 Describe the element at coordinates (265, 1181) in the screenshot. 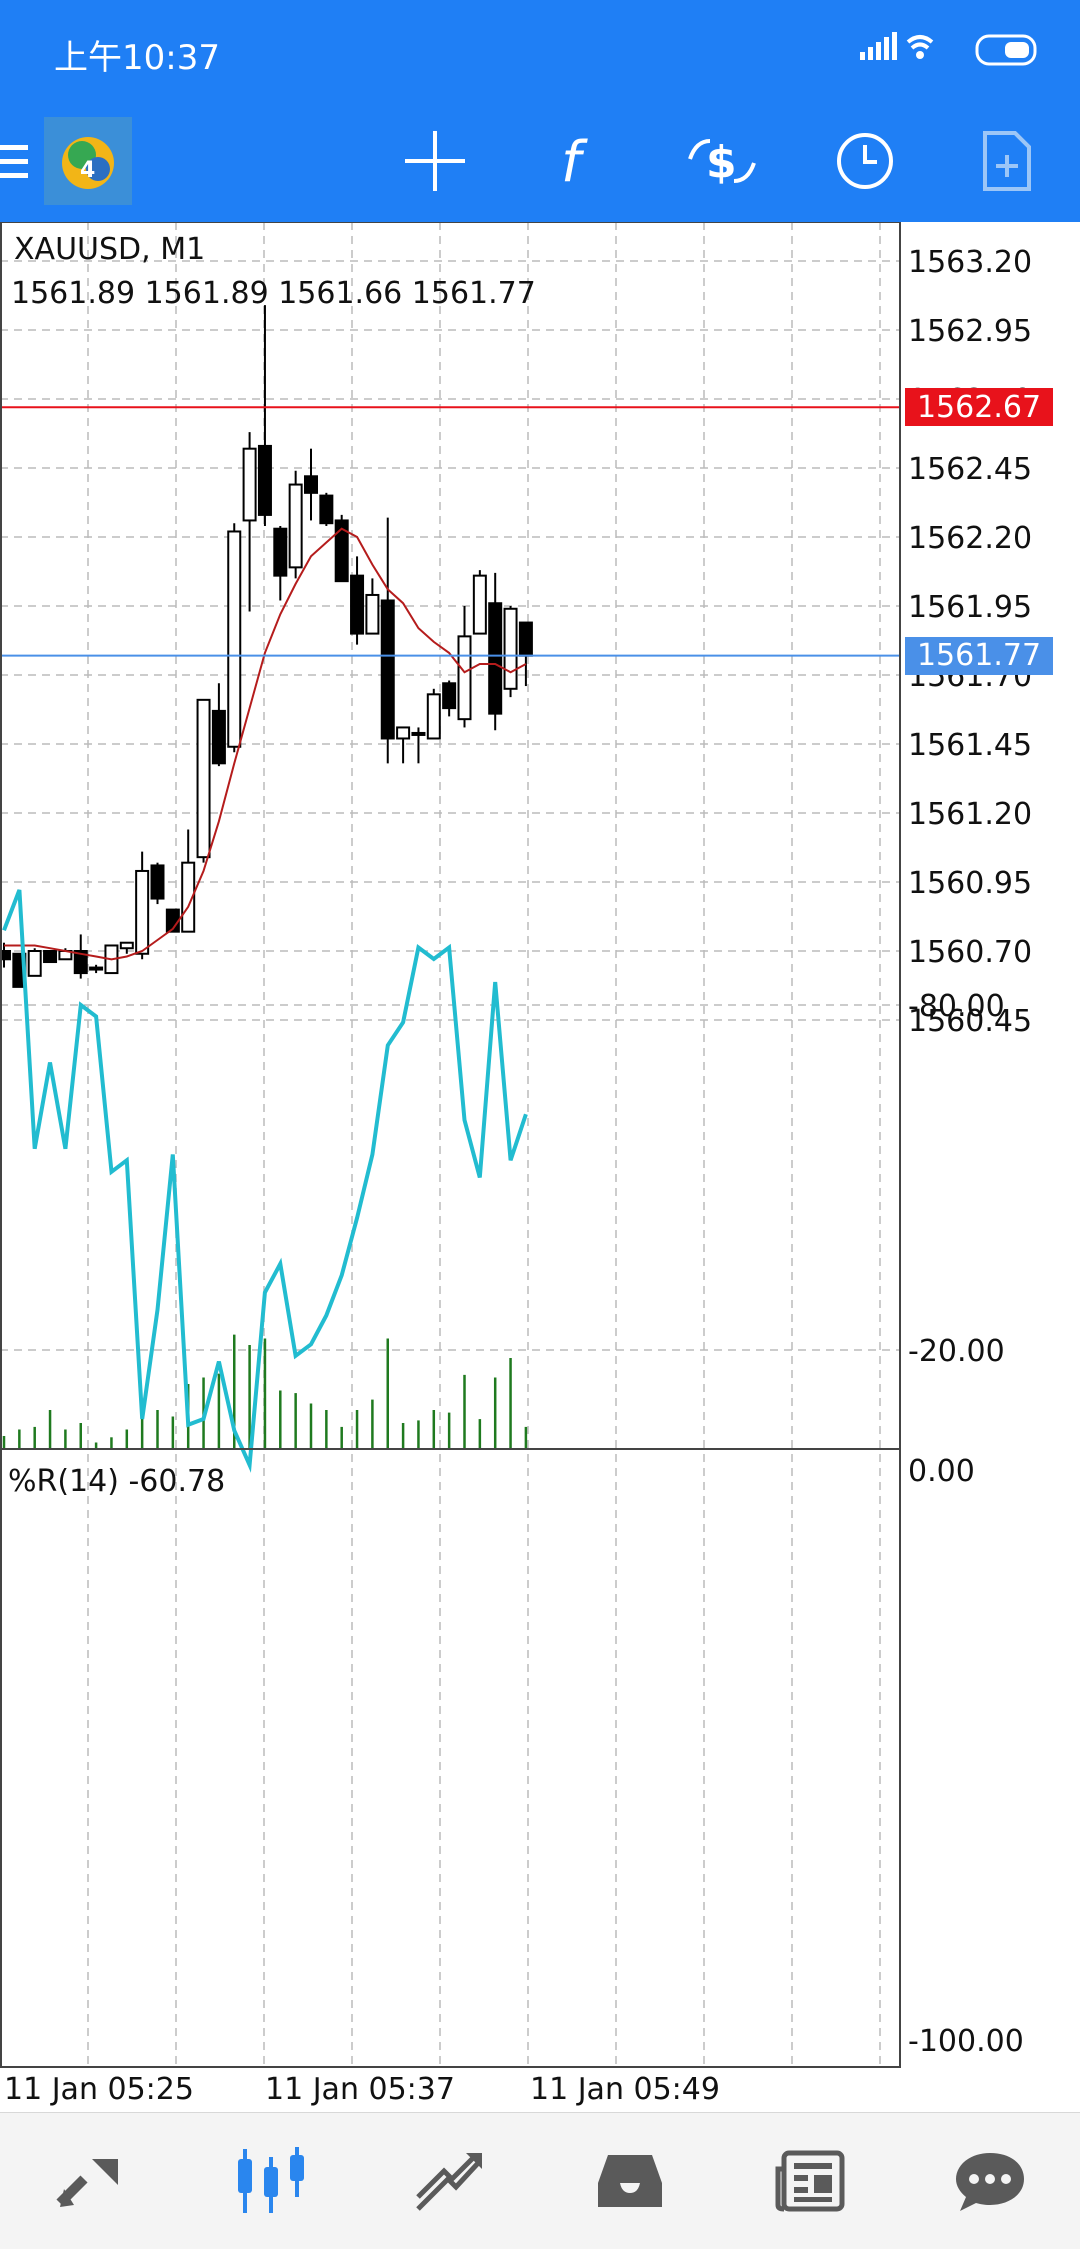

I see `williams-r-line` at that location.